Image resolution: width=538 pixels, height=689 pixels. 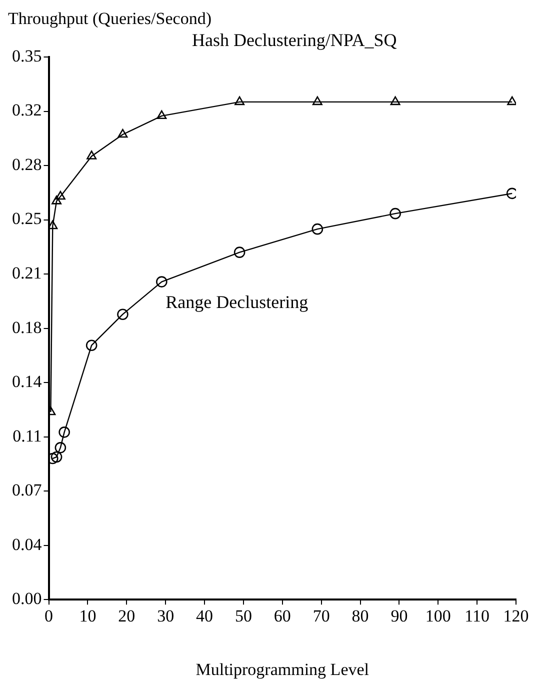 I want to click on y-tick-label: 0.18, so click(x=27, y=327).